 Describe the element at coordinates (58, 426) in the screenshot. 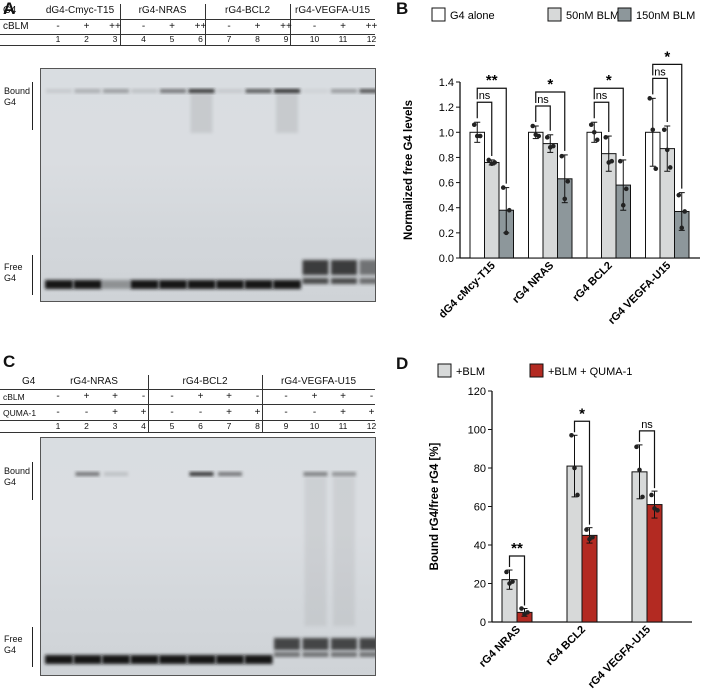

I see `lane-number: 1` at that location.